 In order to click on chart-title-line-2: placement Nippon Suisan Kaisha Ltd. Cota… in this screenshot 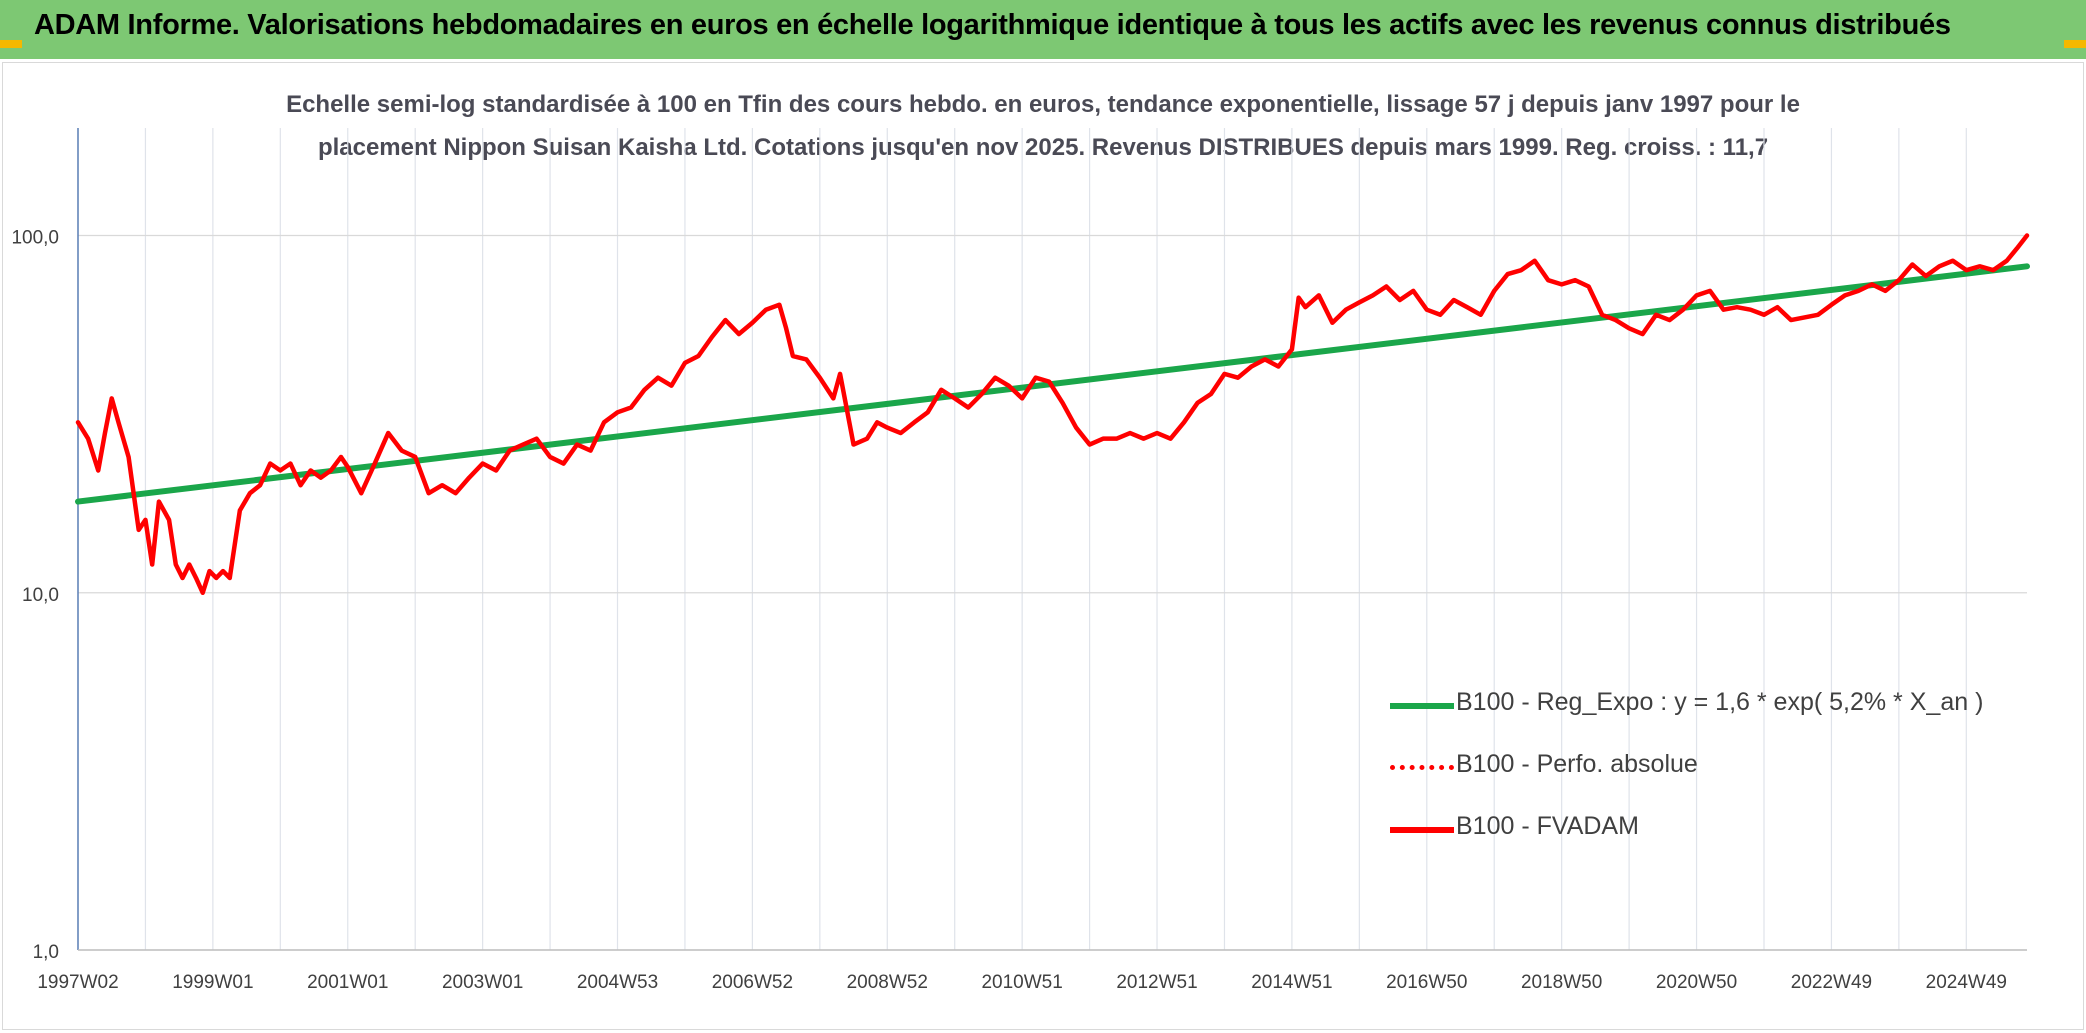, I will do `click(1043, 147)`.